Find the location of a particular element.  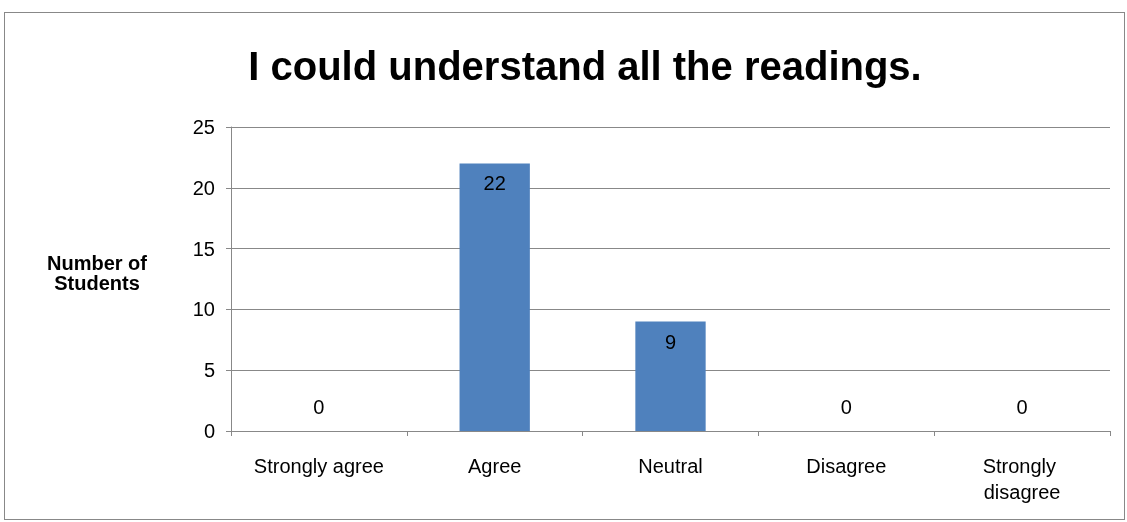

y-tick-label: 15 is located at coordinates (203, 248).